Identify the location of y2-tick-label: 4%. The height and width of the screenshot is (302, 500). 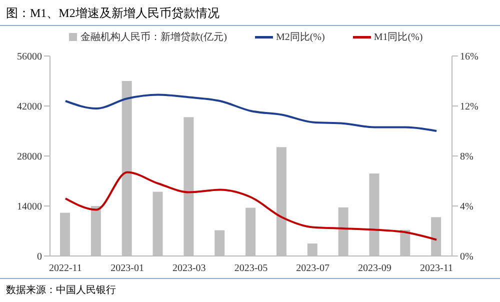
(467, 207).